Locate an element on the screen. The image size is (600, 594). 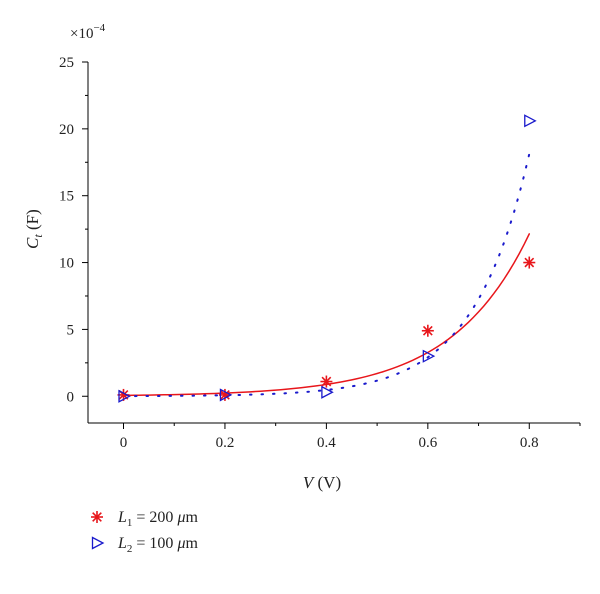
y-tick-label: 15 is located at coordinates (66, 197).